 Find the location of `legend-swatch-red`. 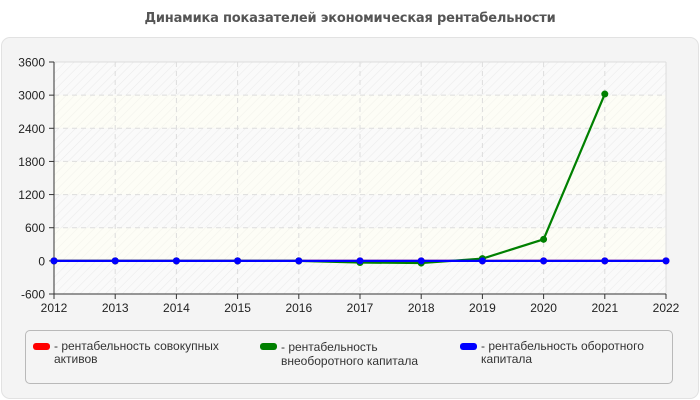

legend-swatch-red is located at coordinates (41, 346).